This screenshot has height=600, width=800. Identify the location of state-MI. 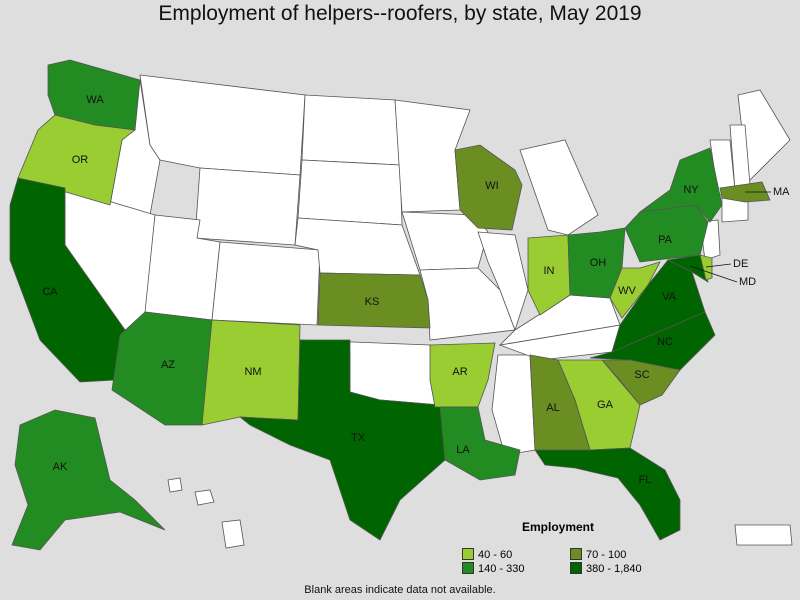
(559, 187).